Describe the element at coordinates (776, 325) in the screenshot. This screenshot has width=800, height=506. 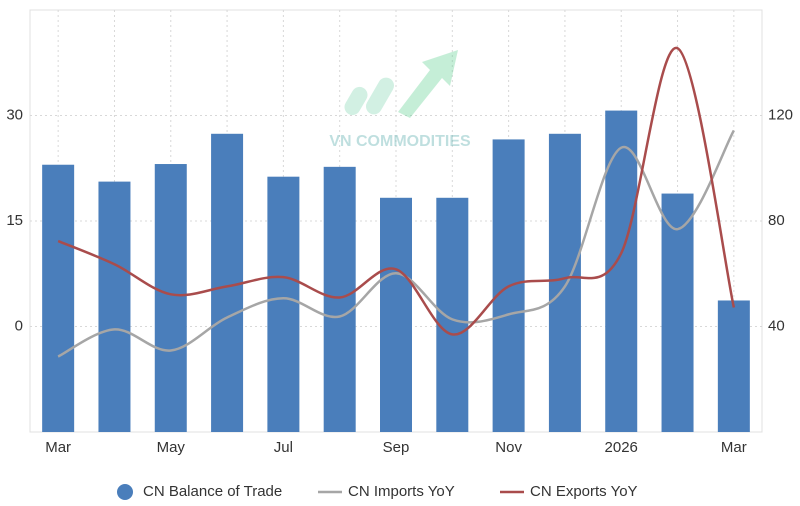
I see `y2-tick-label: 40` at that location.